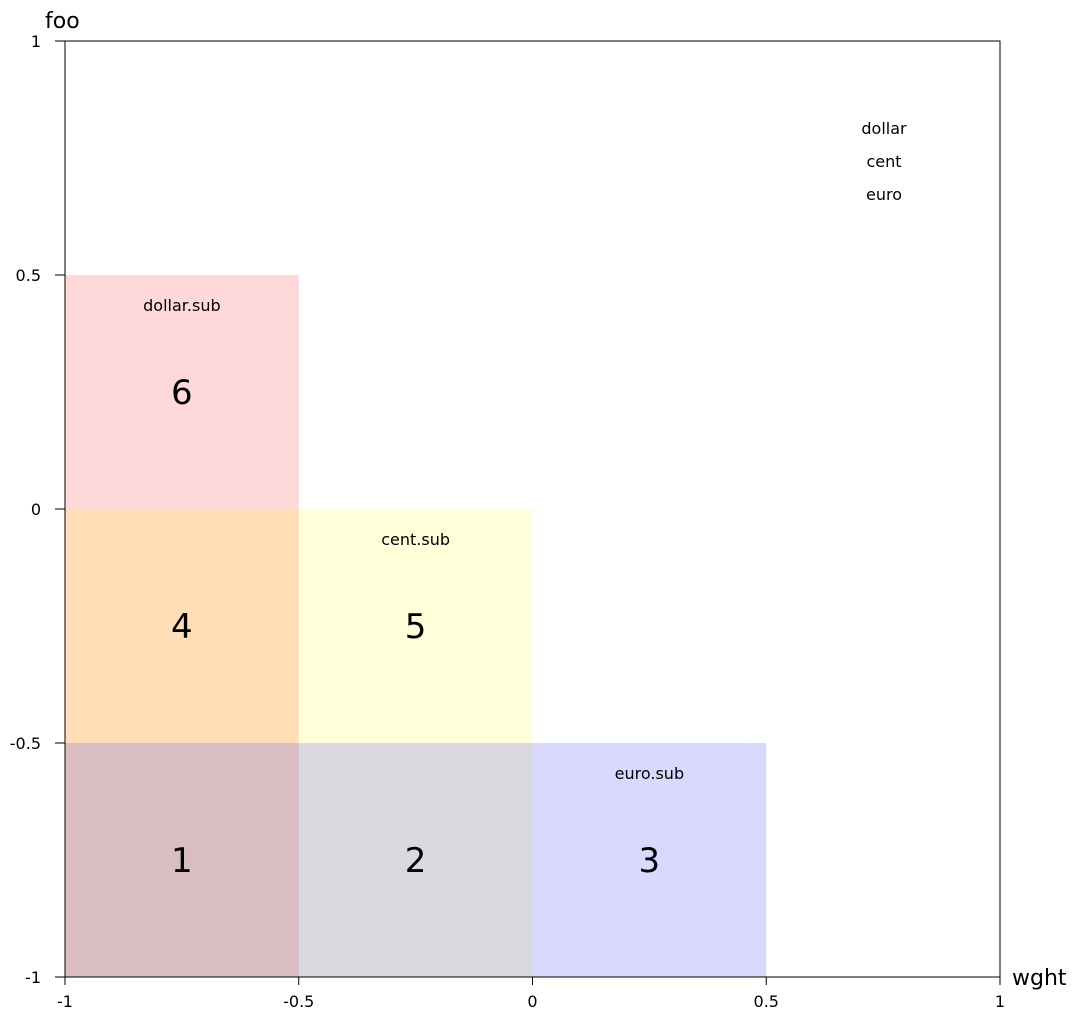 The image size is (1082, 1019). I want to click on legend: dollar cent euro, so click(884, 161).